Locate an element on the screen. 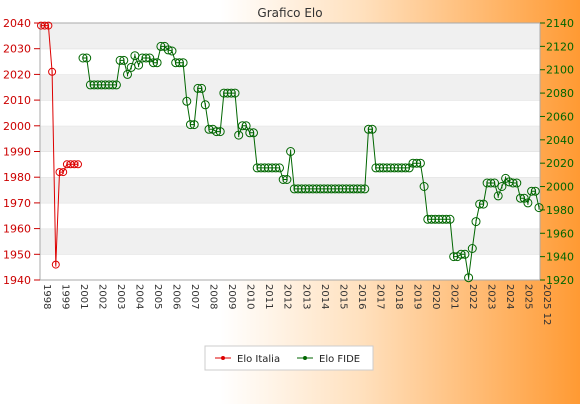 The width and height of the screenshot is (580, 404). left-tick-label: 2030 is located at coordinates (17, 49).